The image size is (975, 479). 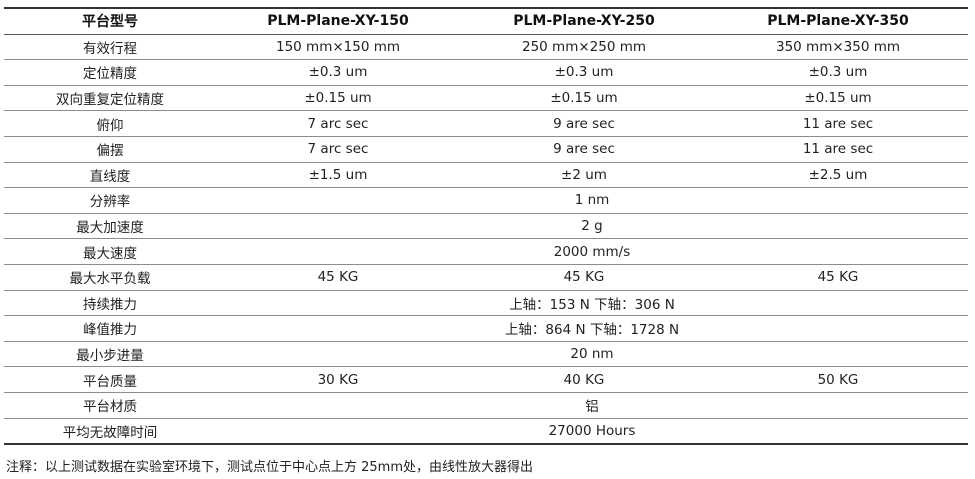 I want to click on header-model-350: PLM-Plane-XY-350, so click(x=838, y=20).